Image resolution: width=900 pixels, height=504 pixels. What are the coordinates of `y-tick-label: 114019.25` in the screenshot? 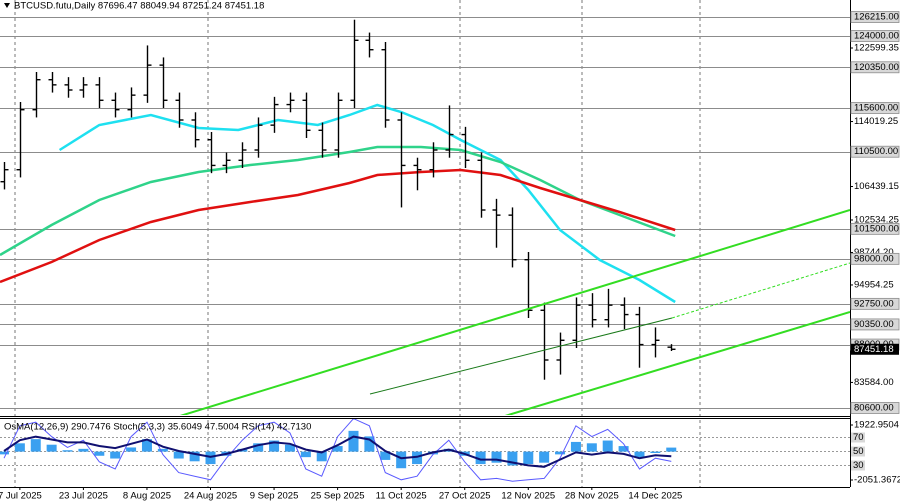 It's located at (876, 121).